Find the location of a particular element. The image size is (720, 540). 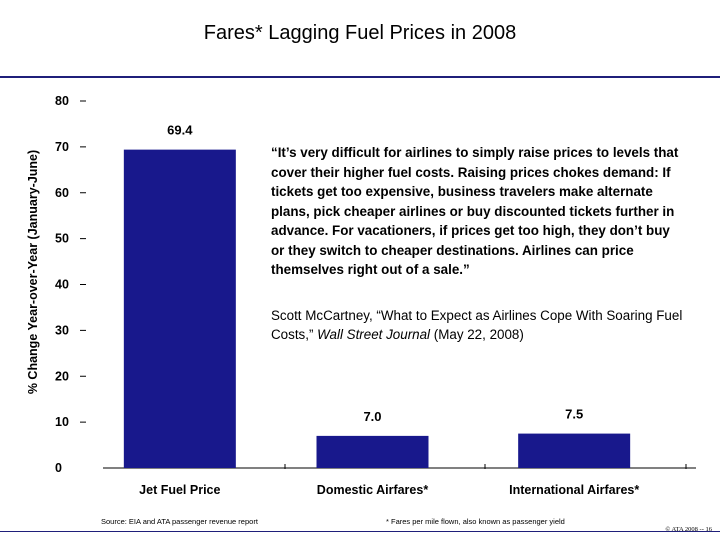

y-axis-label: % Change Year-over-Year (January-June) is located at coordinates (33, 272).